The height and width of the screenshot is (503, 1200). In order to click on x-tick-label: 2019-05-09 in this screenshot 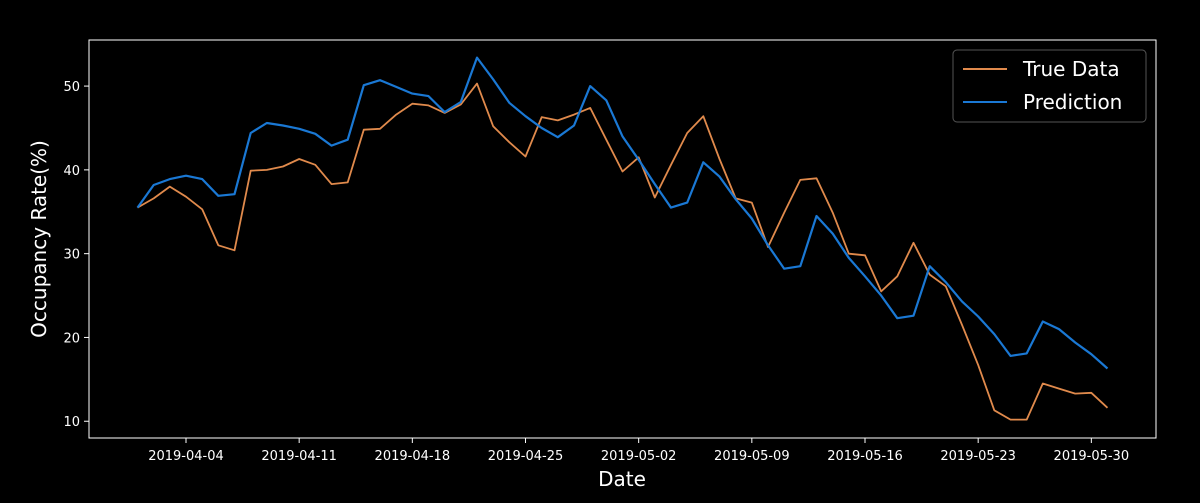, I will do `click(752, 456)`.